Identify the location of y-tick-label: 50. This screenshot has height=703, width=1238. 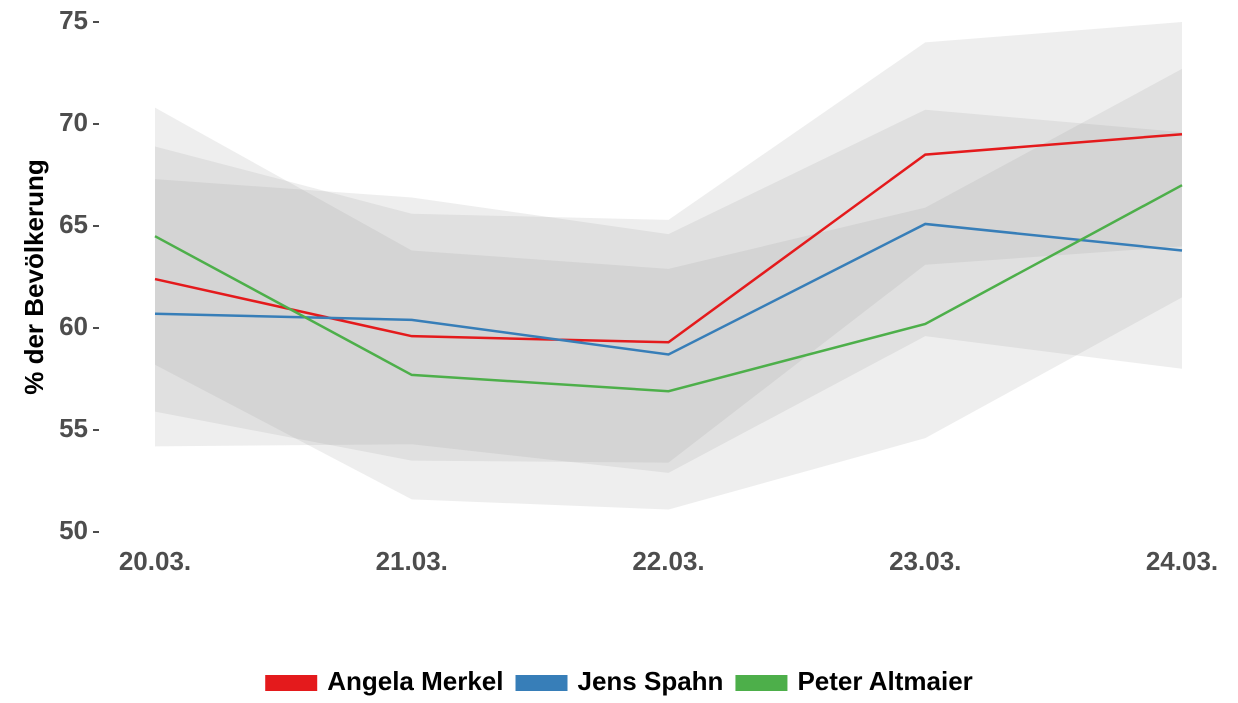
(73, 530).